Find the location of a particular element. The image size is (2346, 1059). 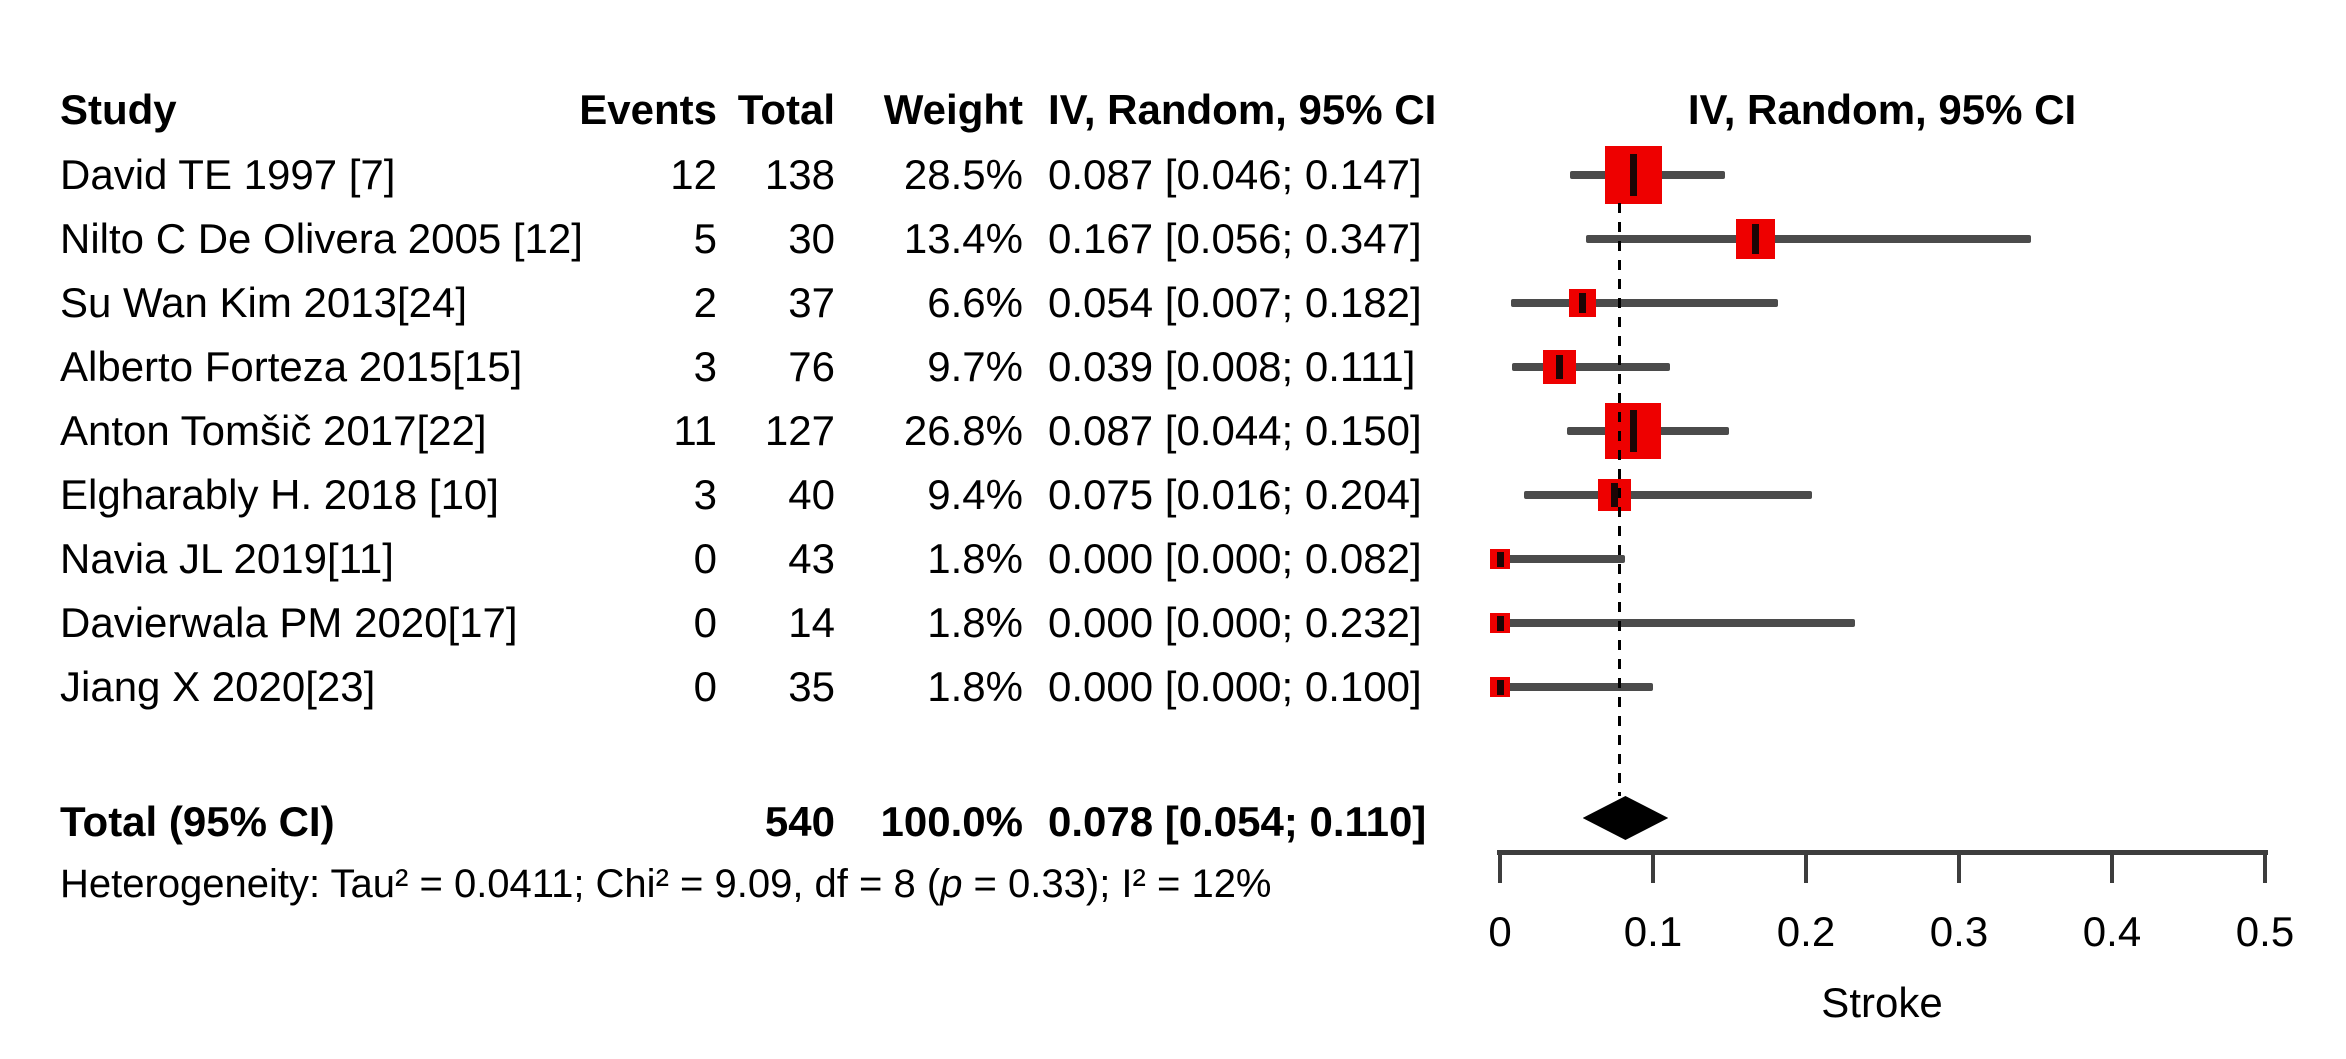

column-header-events: Events is located at coordinates (648, 109).